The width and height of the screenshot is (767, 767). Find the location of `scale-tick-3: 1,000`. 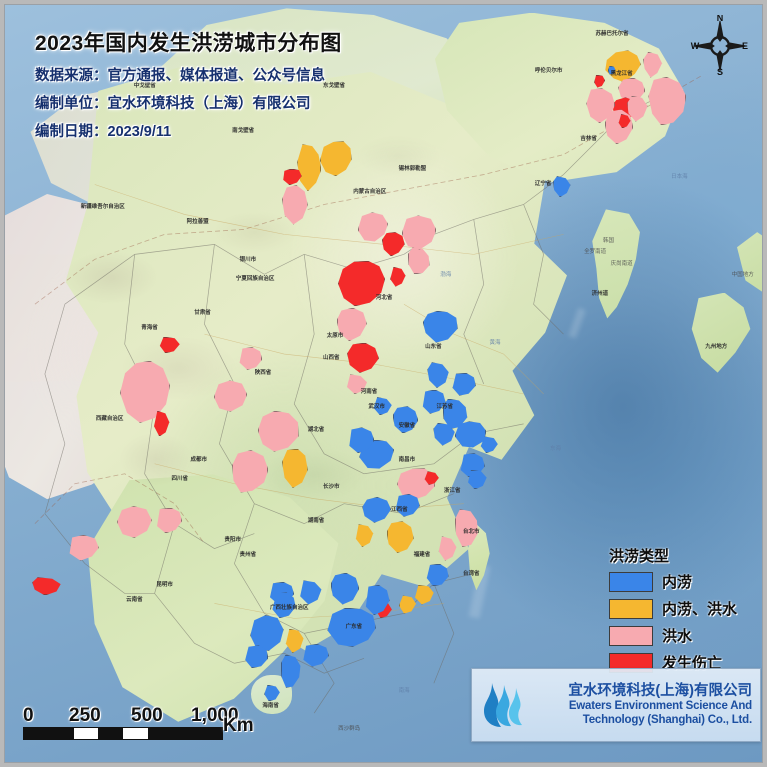

scale-tick-3: 1,000 is located at coordinates (215, 715).